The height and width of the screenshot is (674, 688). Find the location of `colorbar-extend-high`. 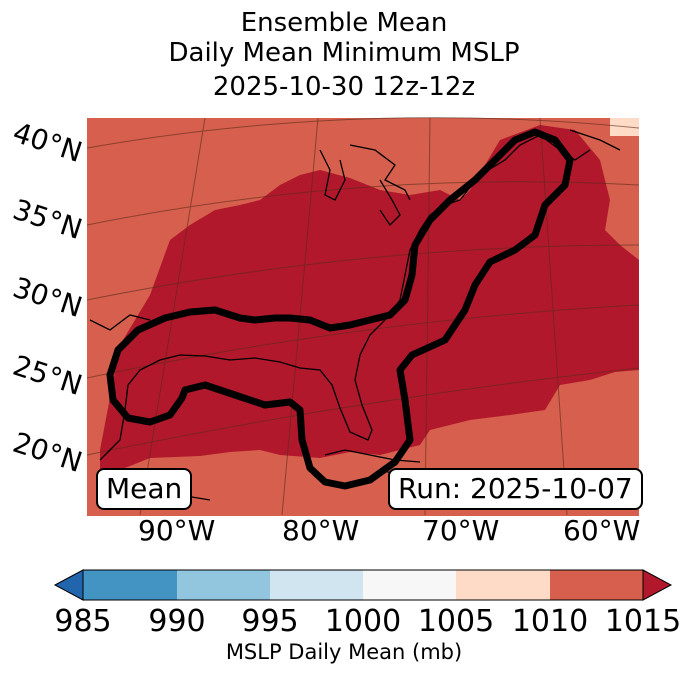

colorbar-extend-high is located at coordinates (657, 585).